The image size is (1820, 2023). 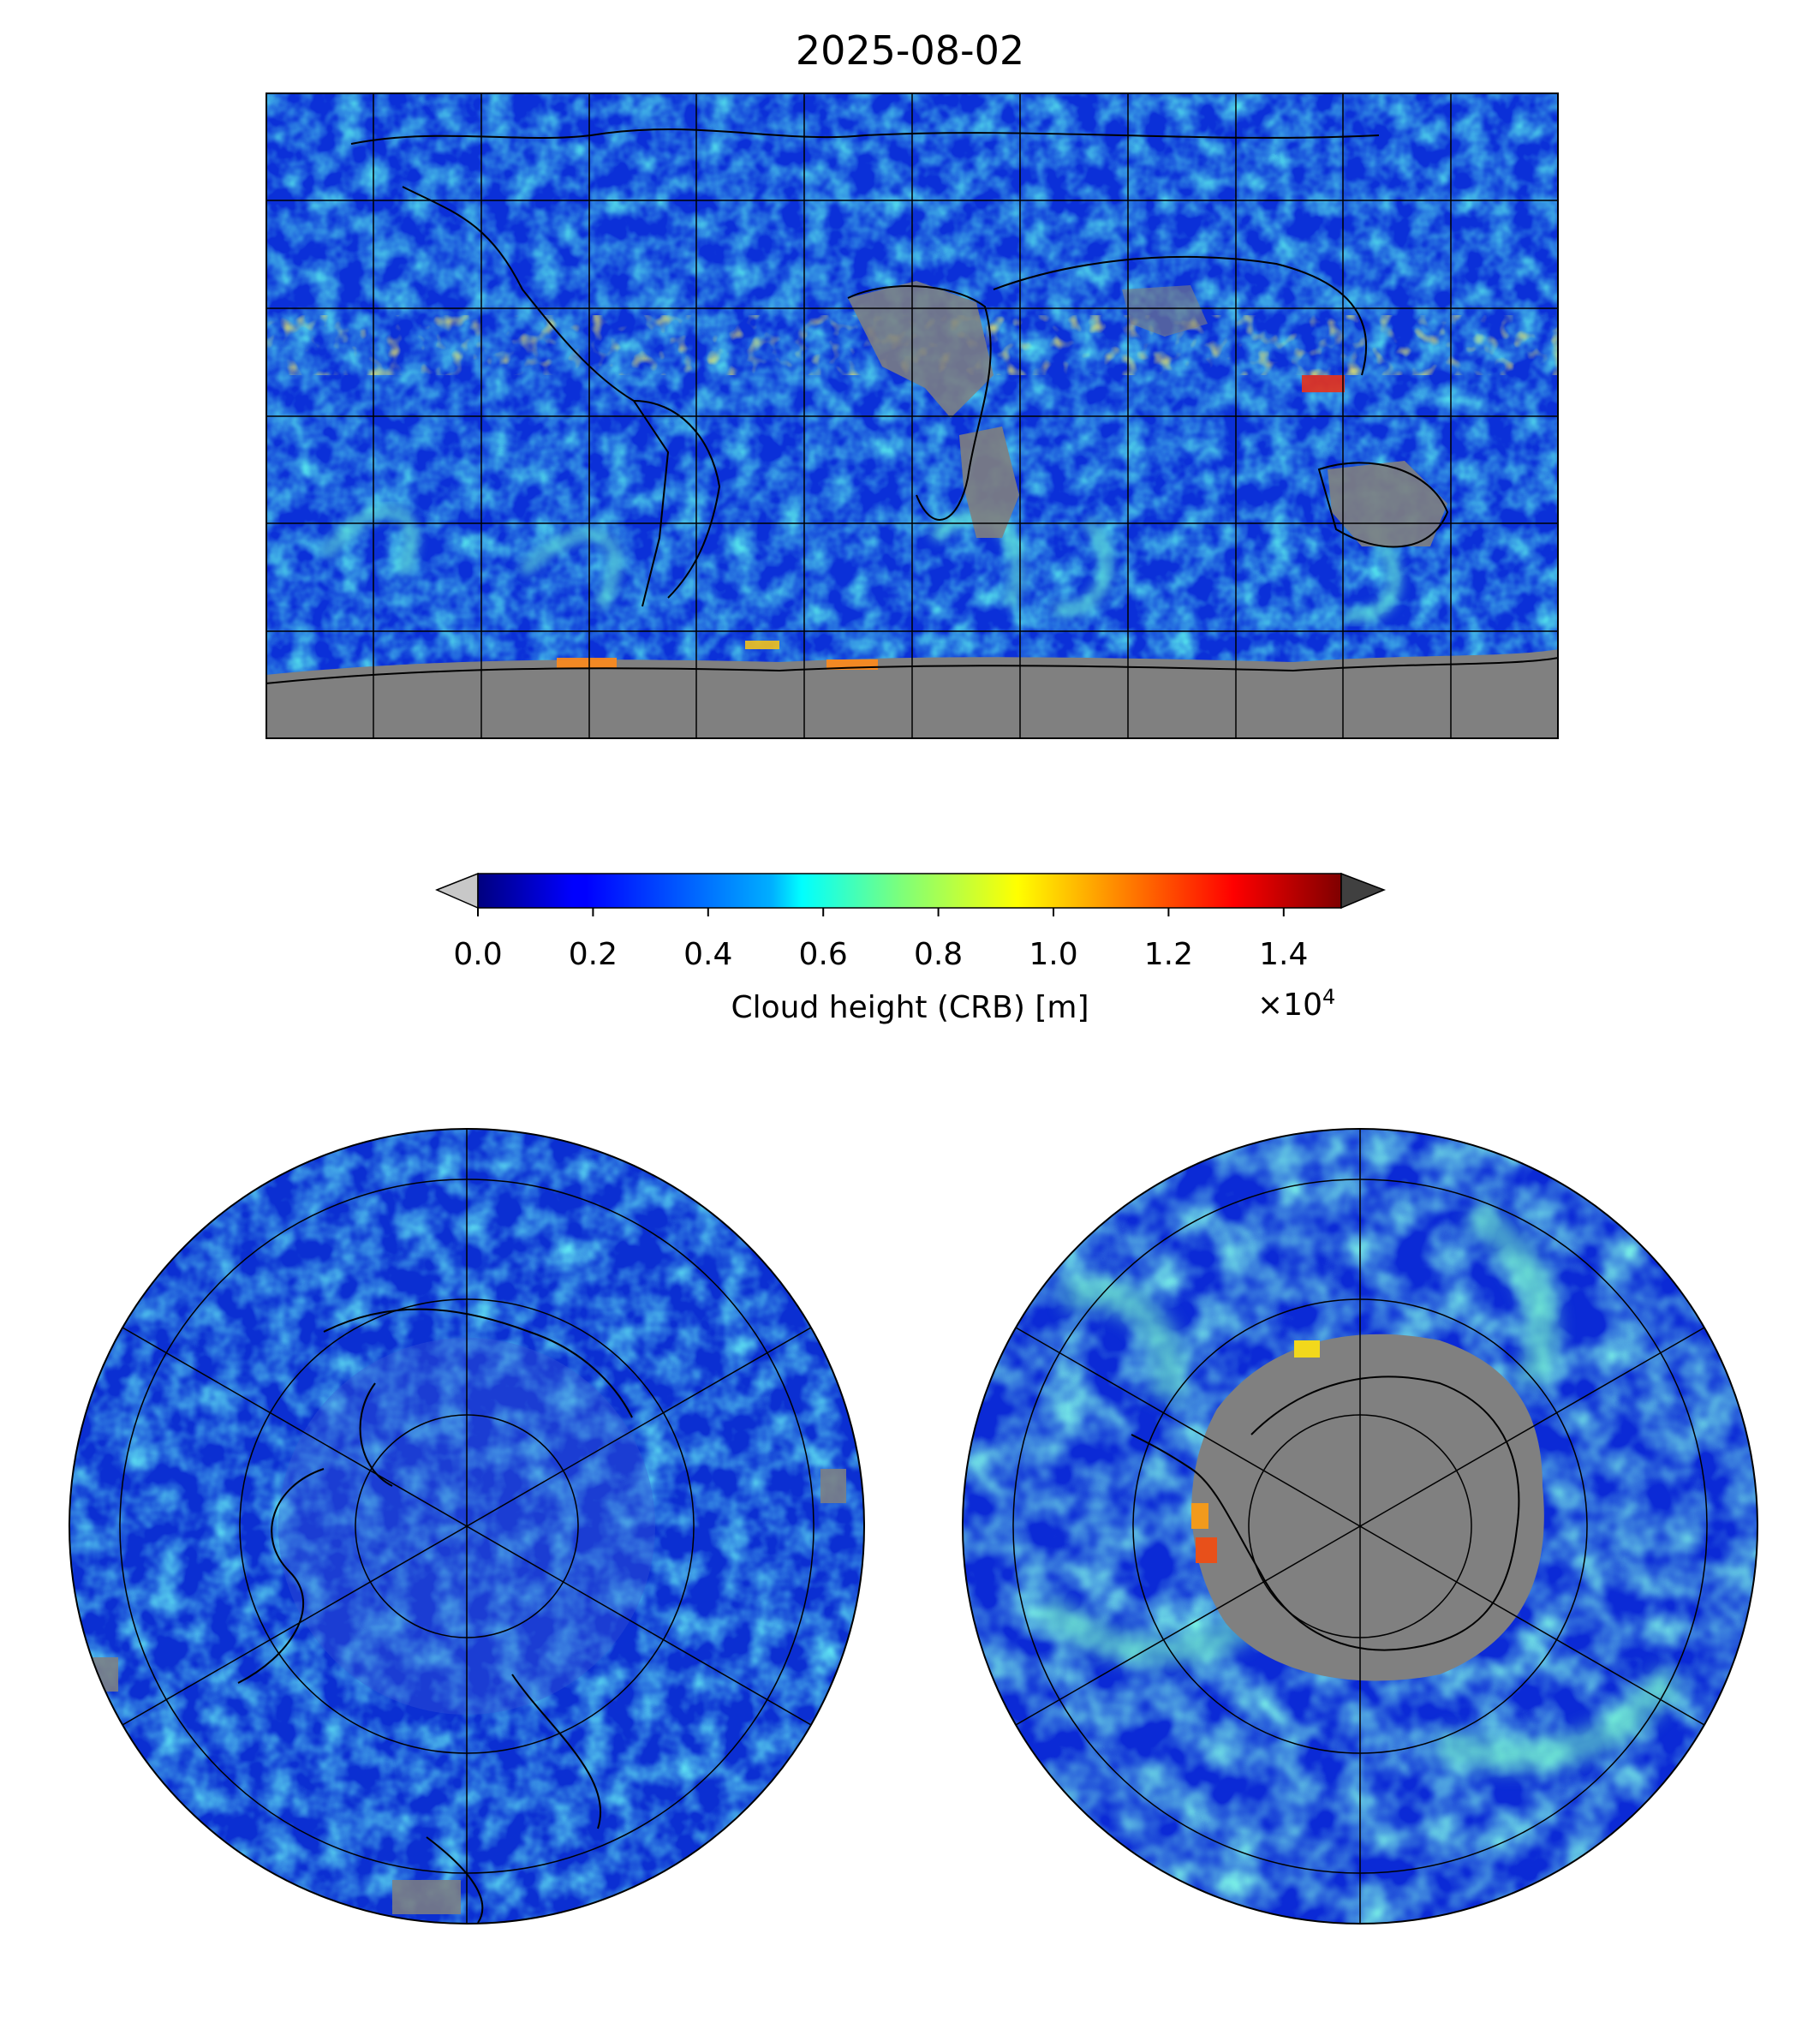 What do you see at coordinates (910, 50) in the screenshot?
I see `figure-title: 2025-08-02` at bounding box center [910, 50].